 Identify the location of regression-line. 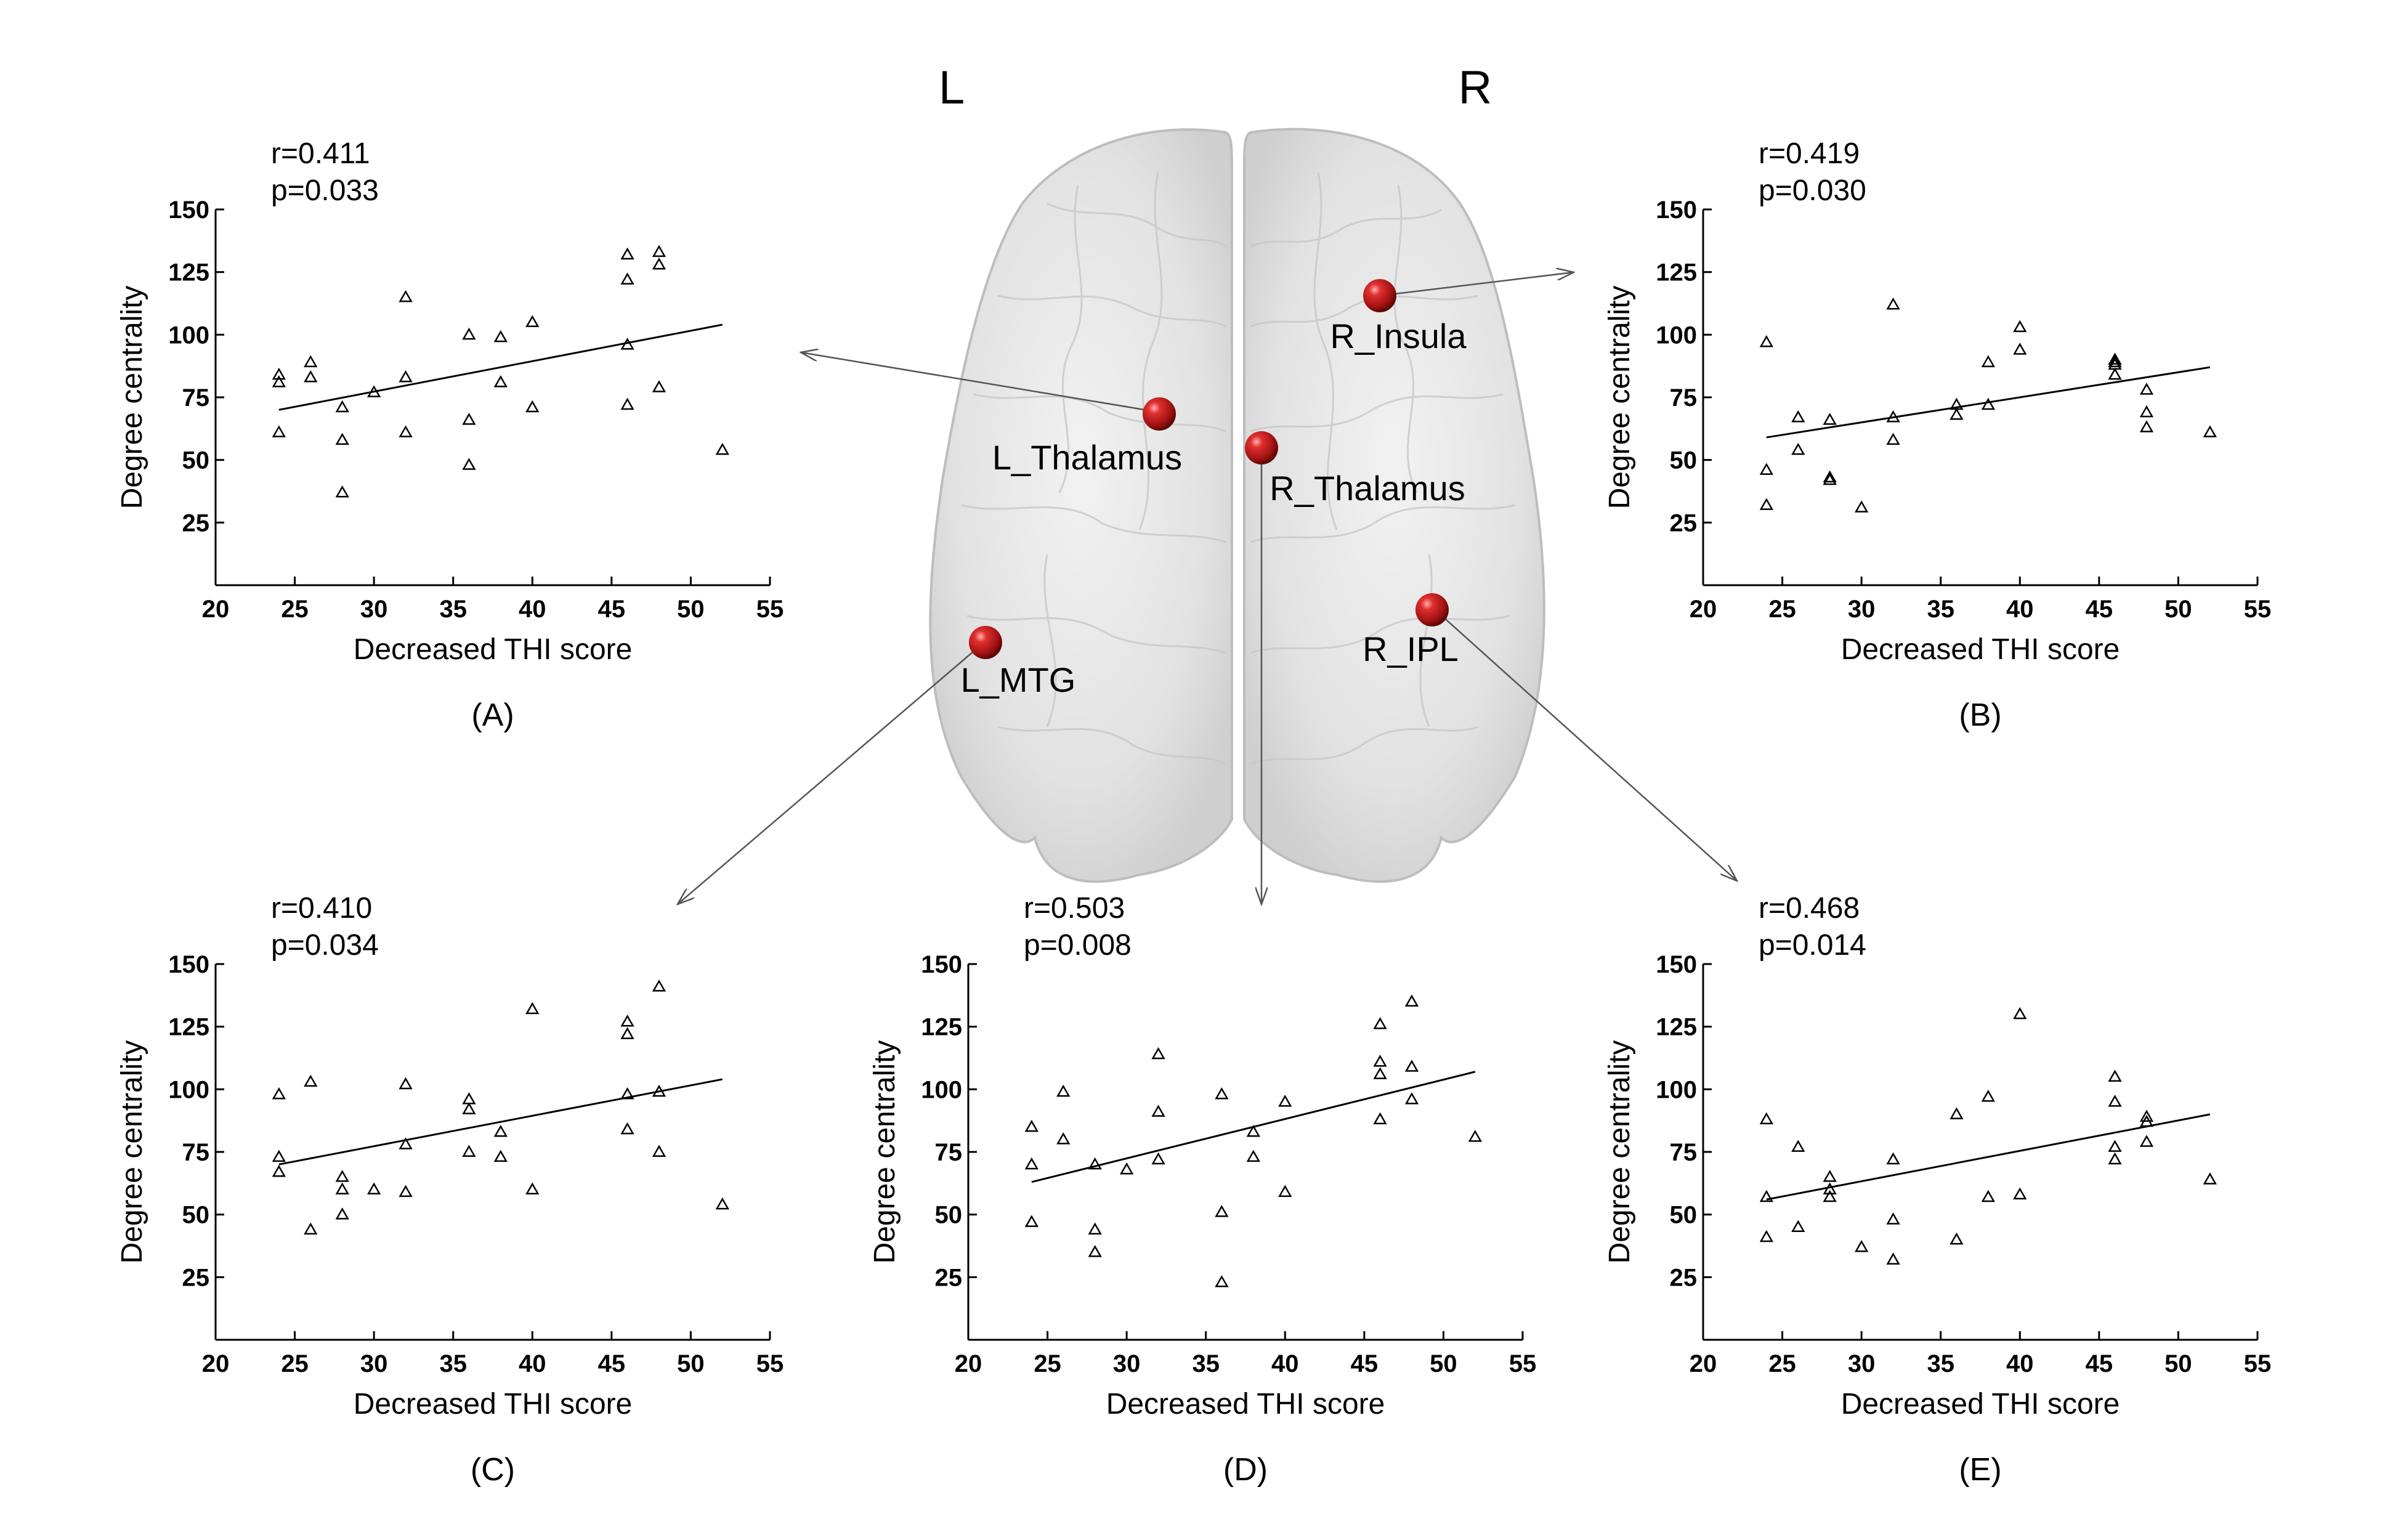
(500, 1121).